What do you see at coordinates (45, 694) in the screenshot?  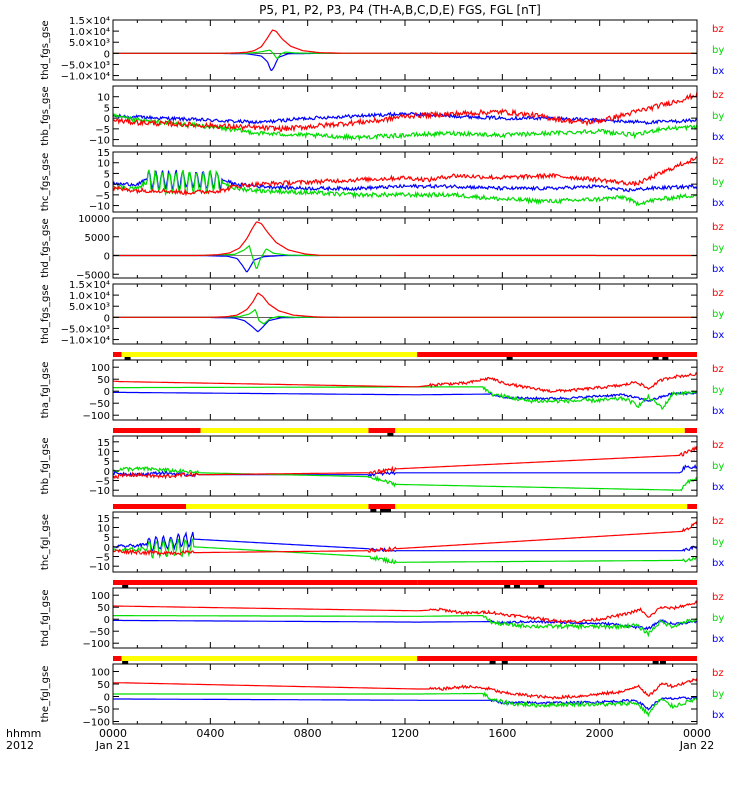 I see `y-axis-label: the_fgl_gse` at bounding box center [45, 694].